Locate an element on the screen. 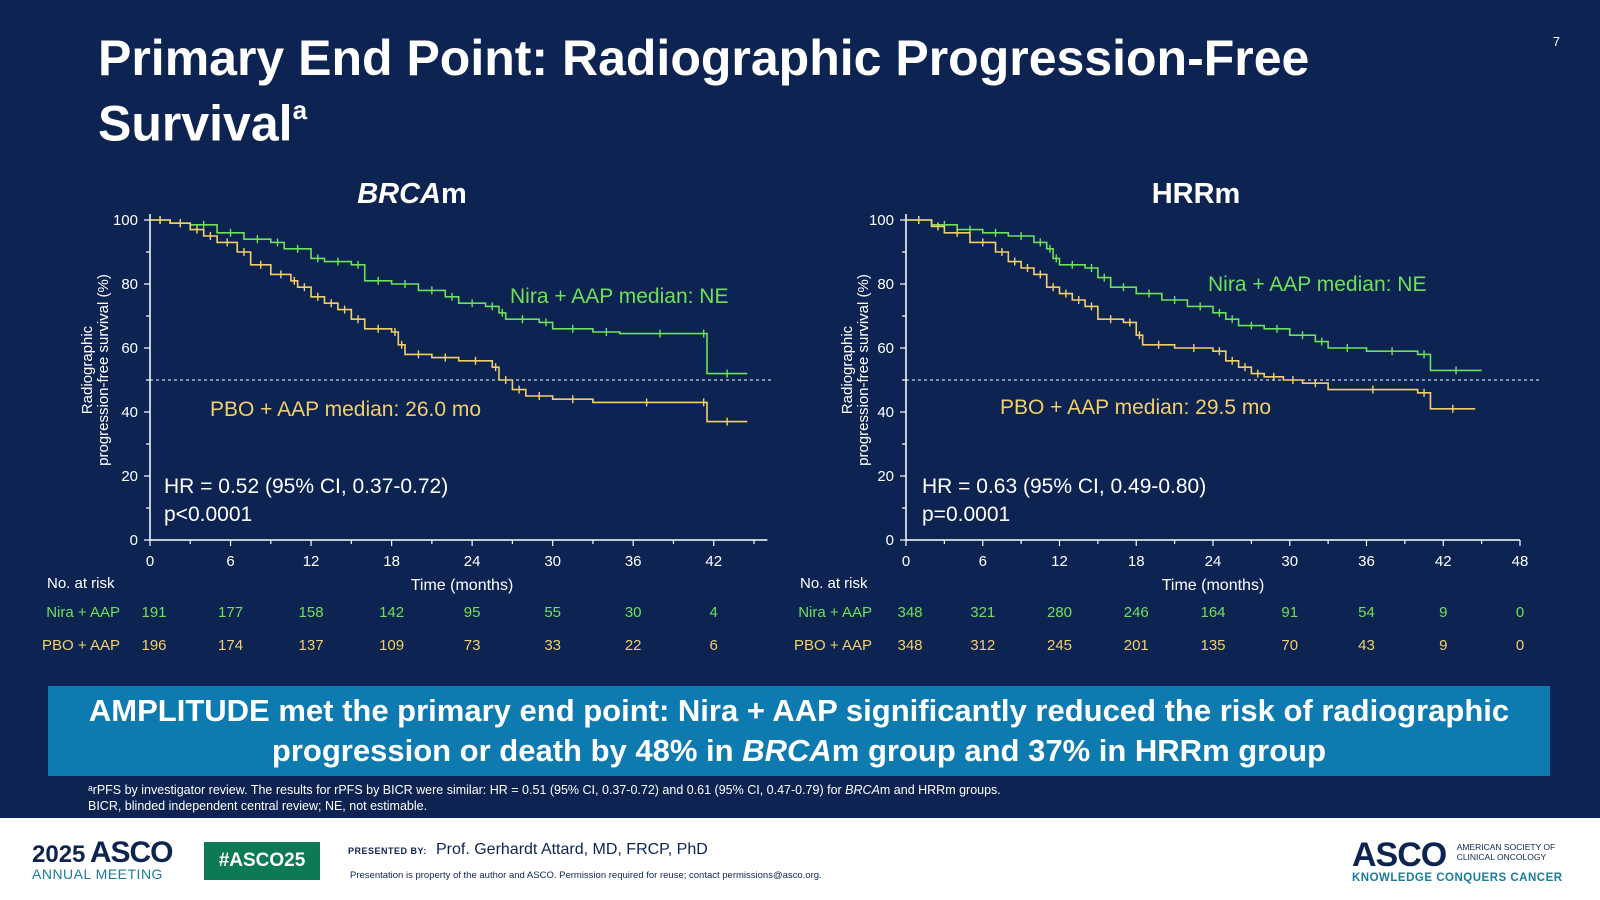 The image size is (1600, 900). chart-2-risk-value-nira: 0 is located at coordinates (1520, 612).